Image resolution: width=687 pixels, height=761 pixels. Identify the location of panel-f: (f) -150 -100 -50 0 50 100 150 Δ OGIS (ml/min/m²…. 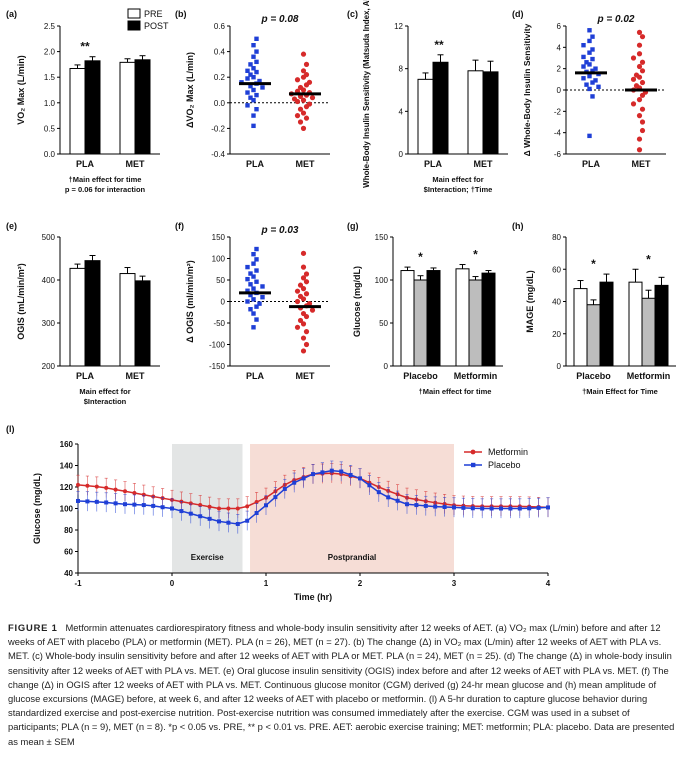
(252, 301).